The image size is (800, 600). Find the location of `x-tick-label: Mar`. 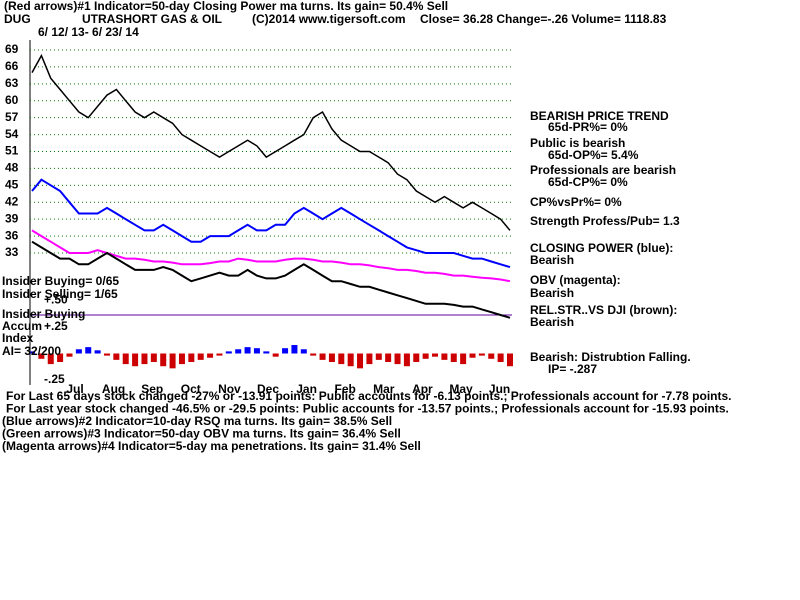

x-tick-label: Mar is located at coordinates (384, 389).